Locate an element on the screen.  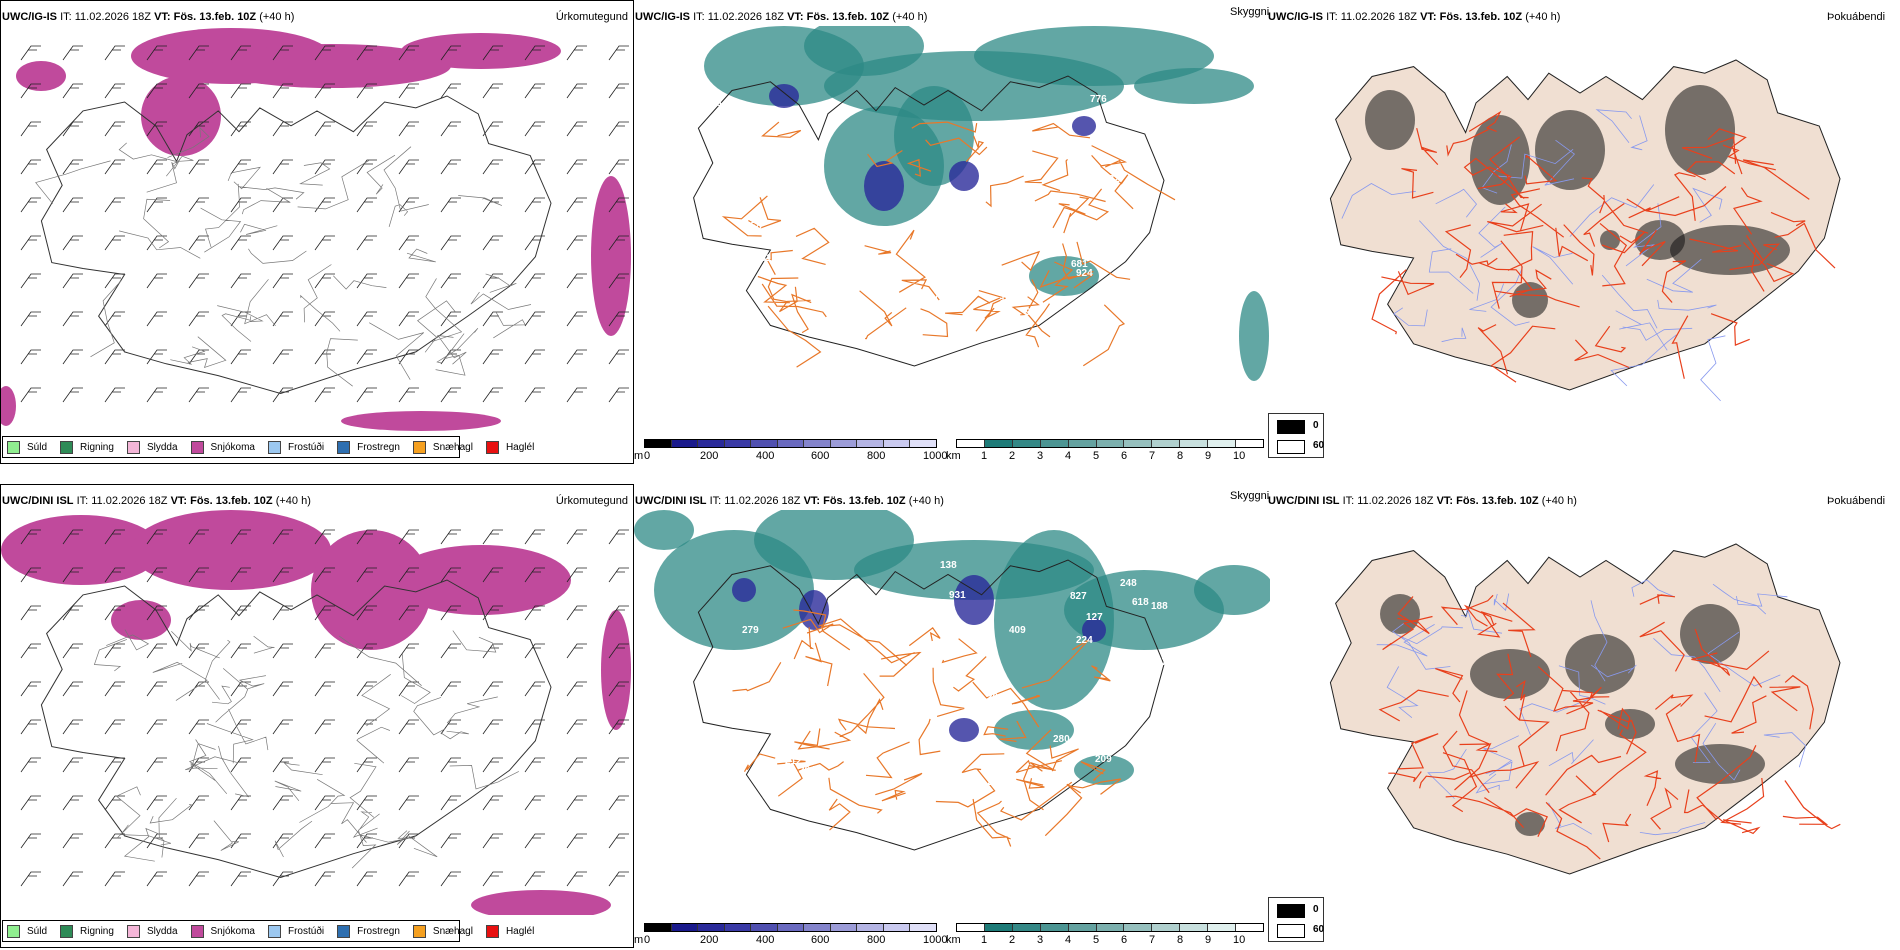
snow-area is located at coordinates (316, 229).